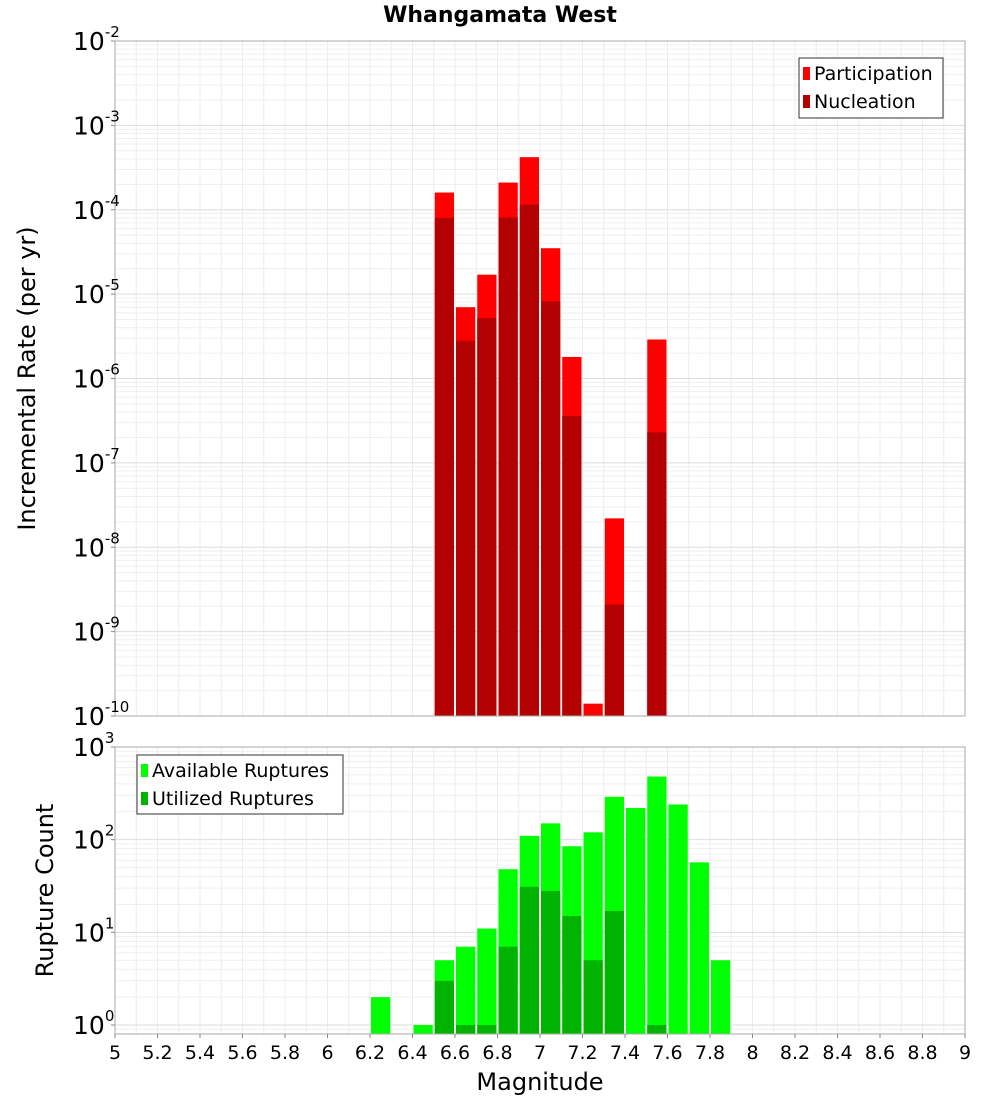  Describe the element at coordinates (795, 1053) in the screenshot. I see `x-tick-label: 8.2` at that location.